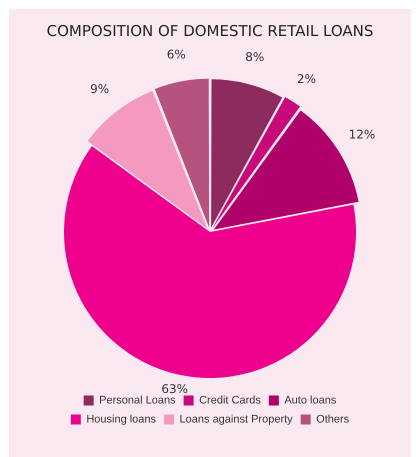 Image resolution: width=416 pixels, height=457 pixels. Describe the element at coordinates (310, 400) in the screenshot. I see `legend-label: Auto loans` at that location.